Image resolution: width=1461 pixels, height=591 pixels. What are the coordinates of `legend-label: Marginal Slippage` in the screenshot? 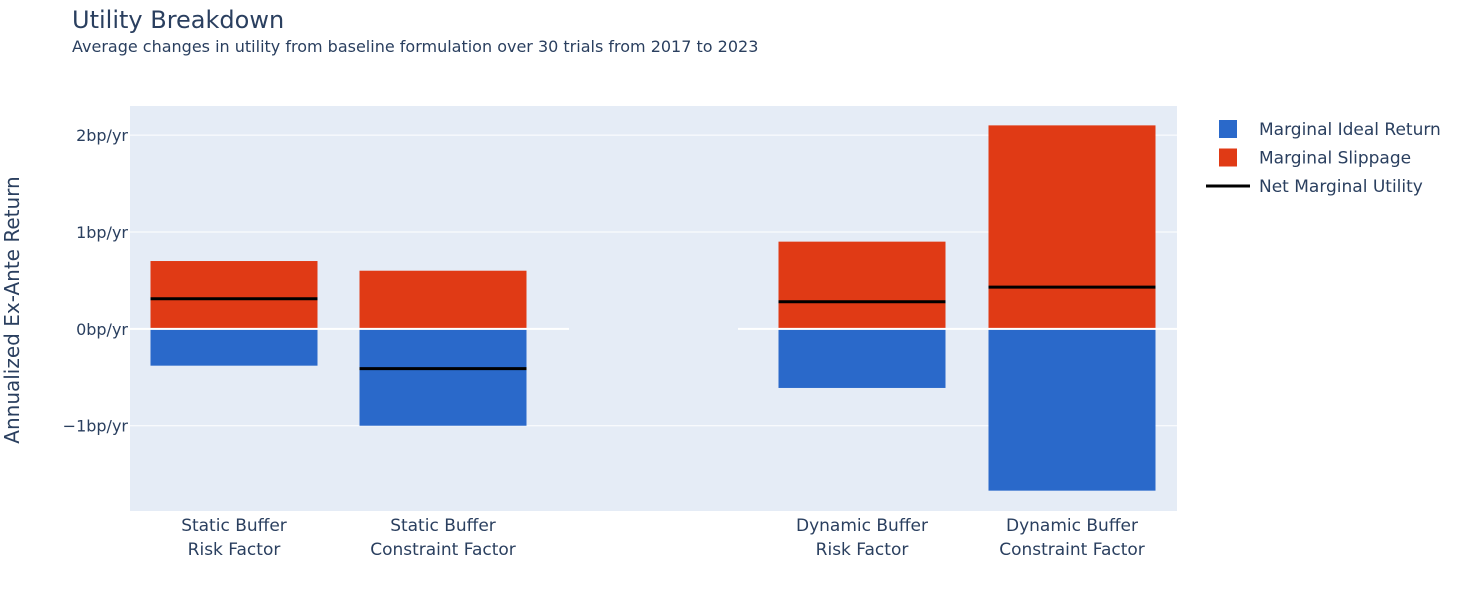 It's located at (1335, 159).